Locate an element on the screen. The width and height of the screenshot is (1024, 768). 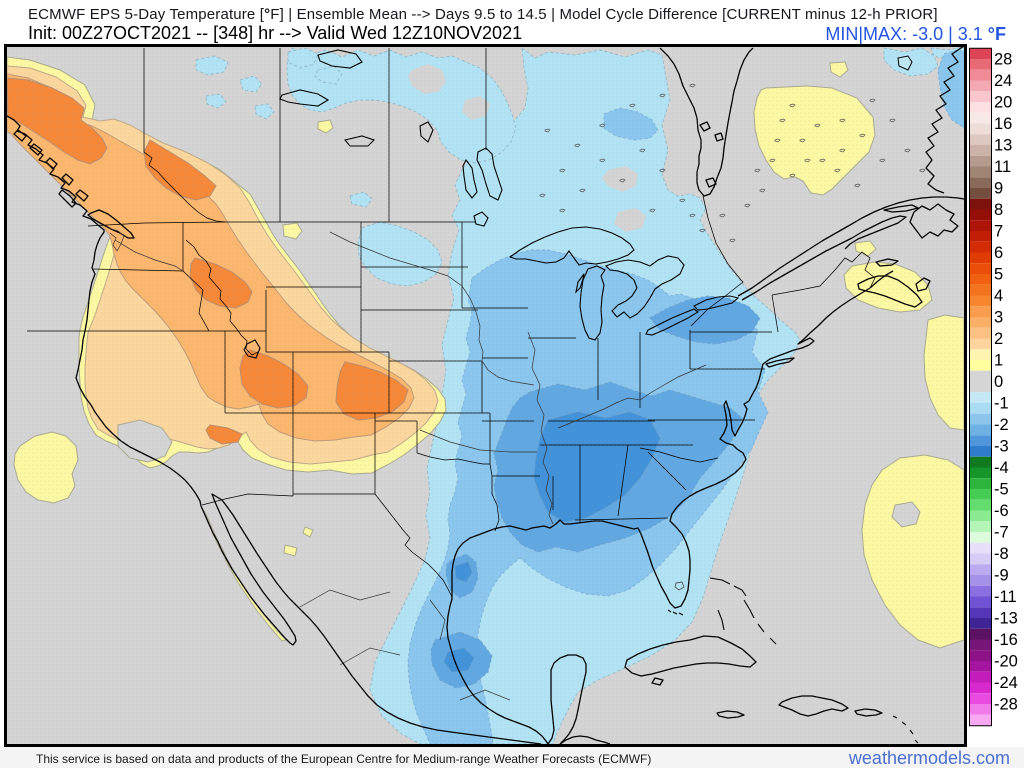
svg-text: 9 is located at coordinates (998, 189).